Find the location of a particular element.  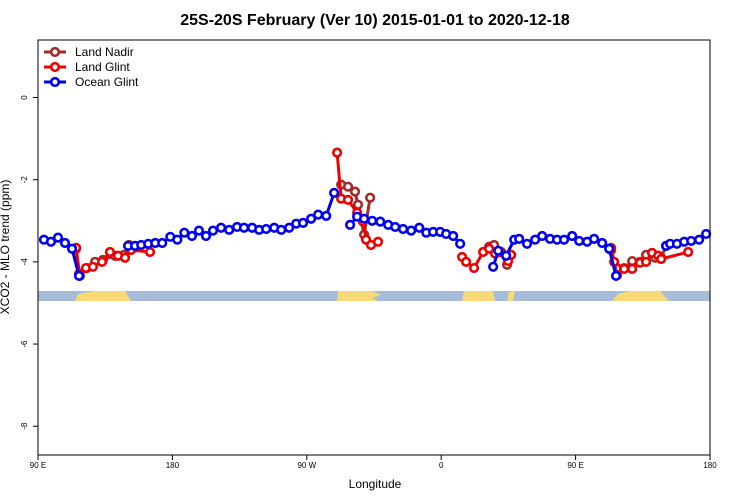

x-tick-label: 0 is located at coordinates (441, 465).